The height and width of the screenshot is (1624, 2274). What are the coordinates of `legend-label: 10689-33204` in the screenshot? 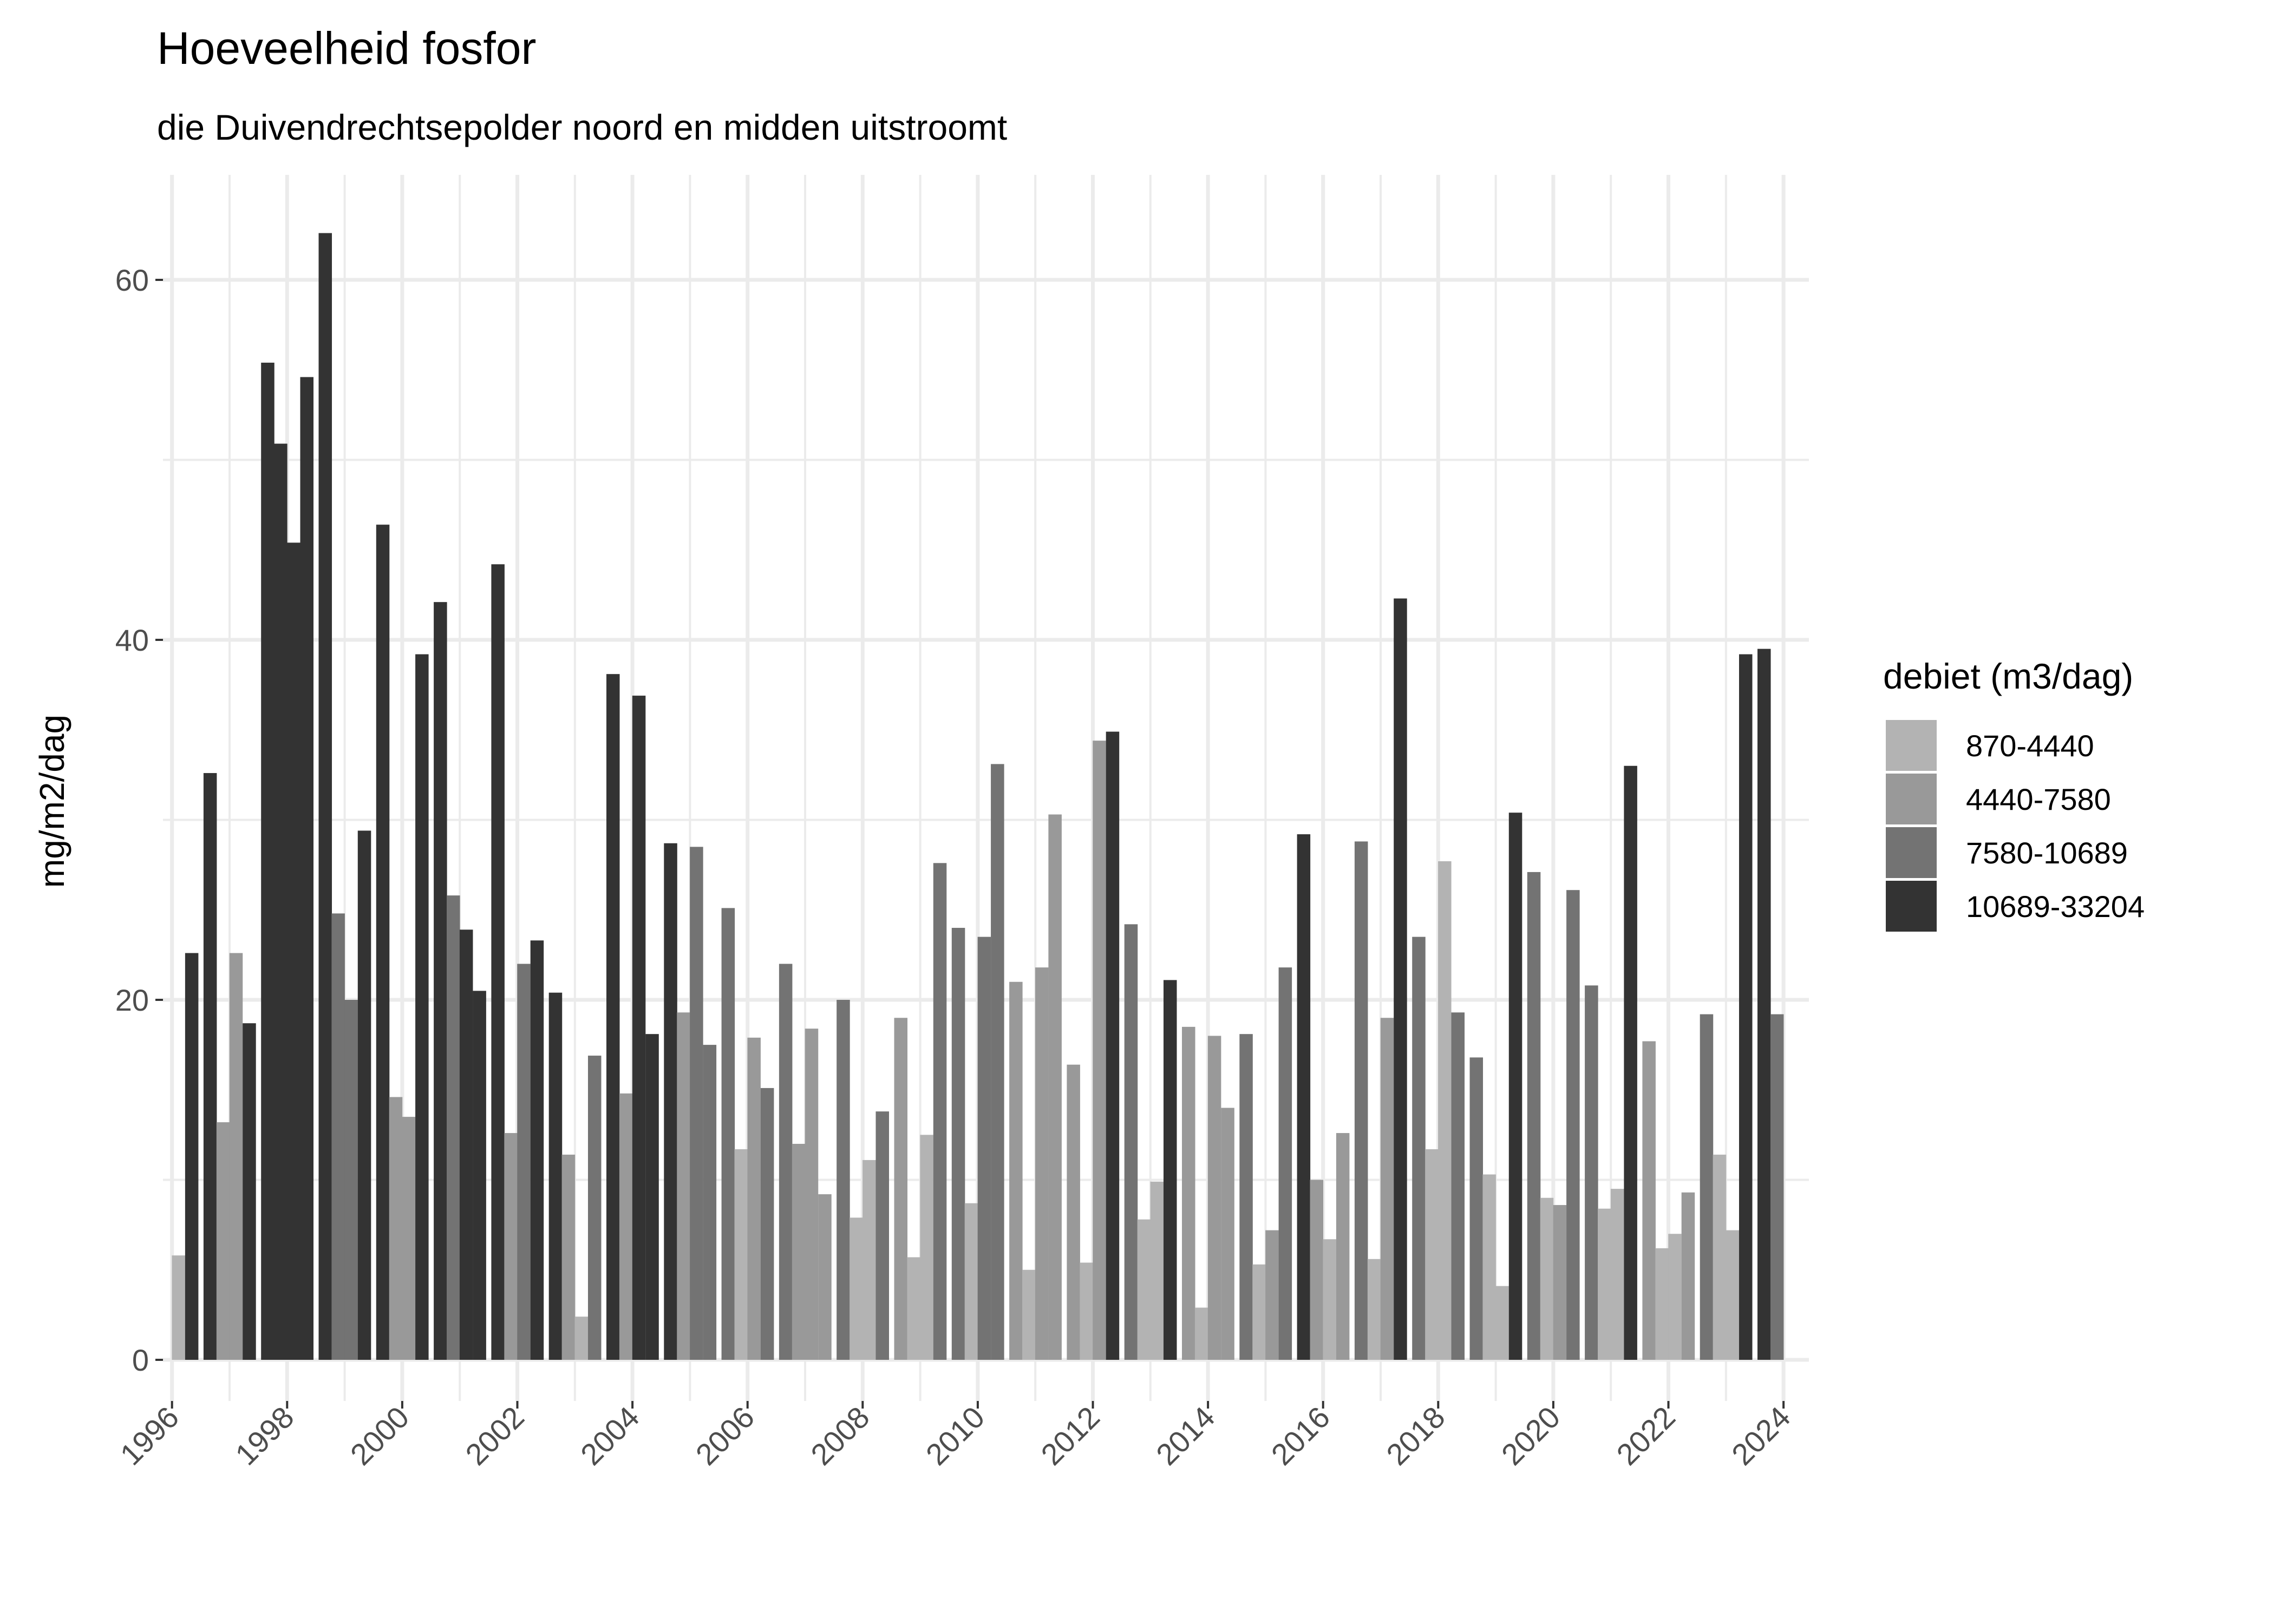 It's located at (2056, 906).